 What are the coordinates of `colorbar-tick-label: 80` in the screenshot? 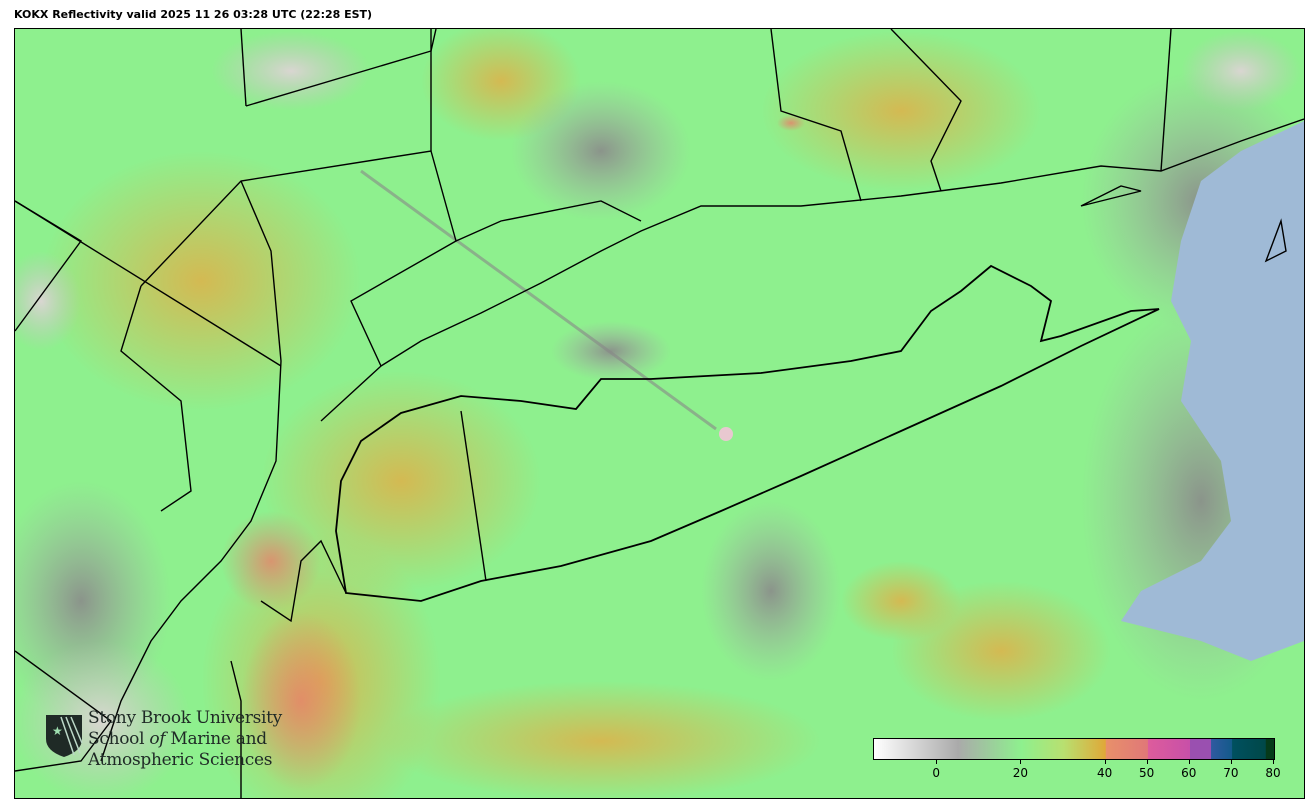 It's located at (1273, 773).